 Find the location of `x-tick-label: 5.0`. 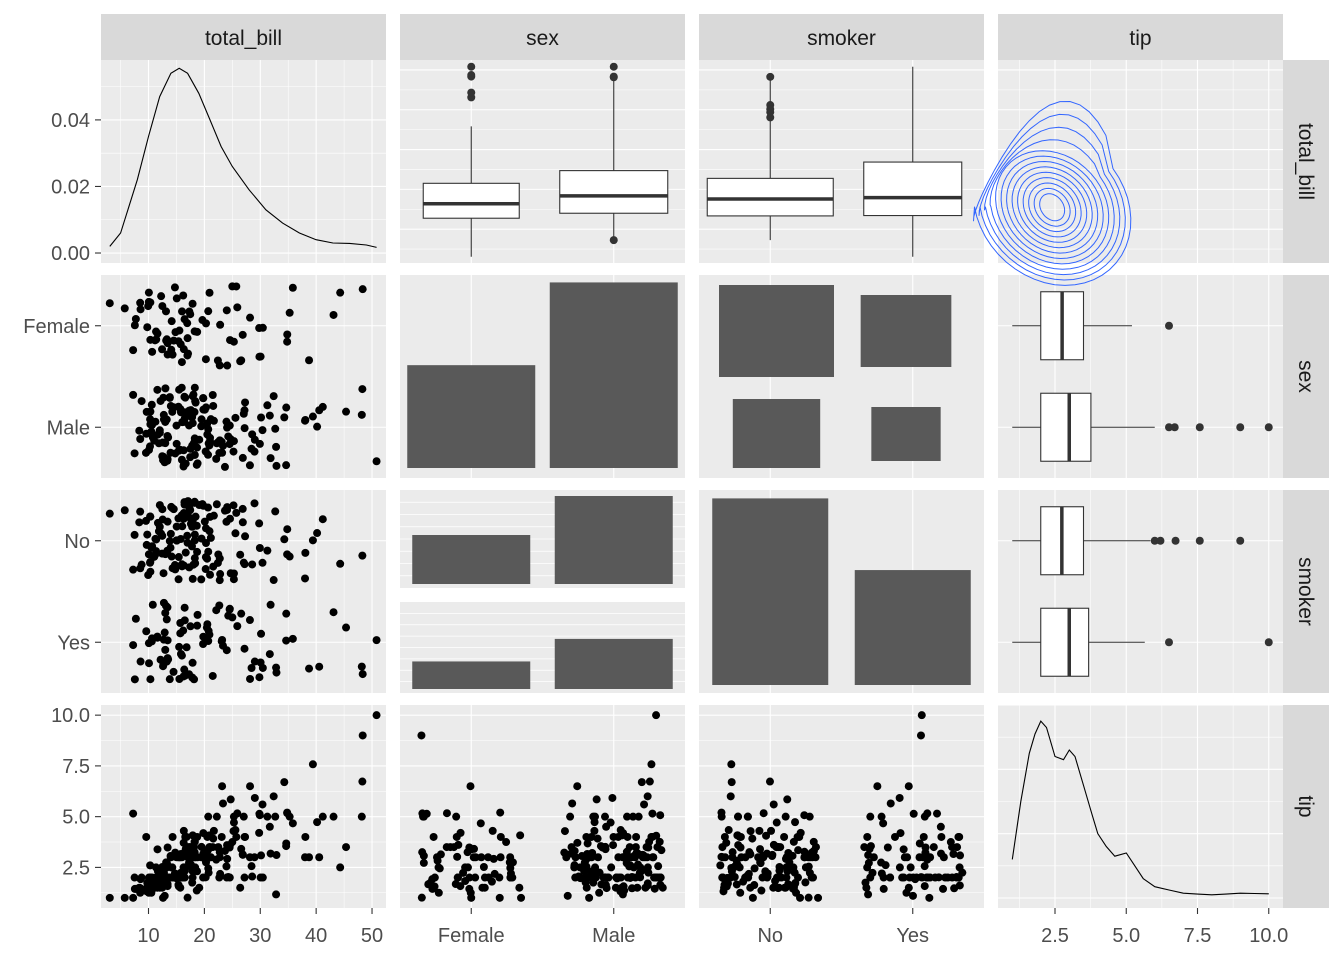

x-tick-label: 5.0 is located at coordinates (1126, 936).